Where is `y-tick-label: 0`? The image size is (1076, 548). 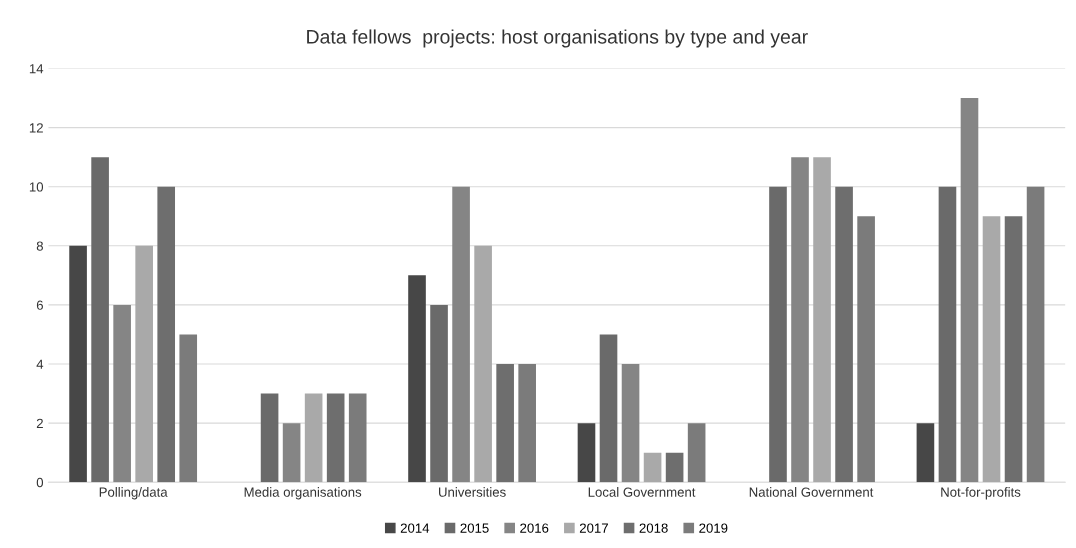
y-tick-label: 0 is located at coordinates (40, 482).